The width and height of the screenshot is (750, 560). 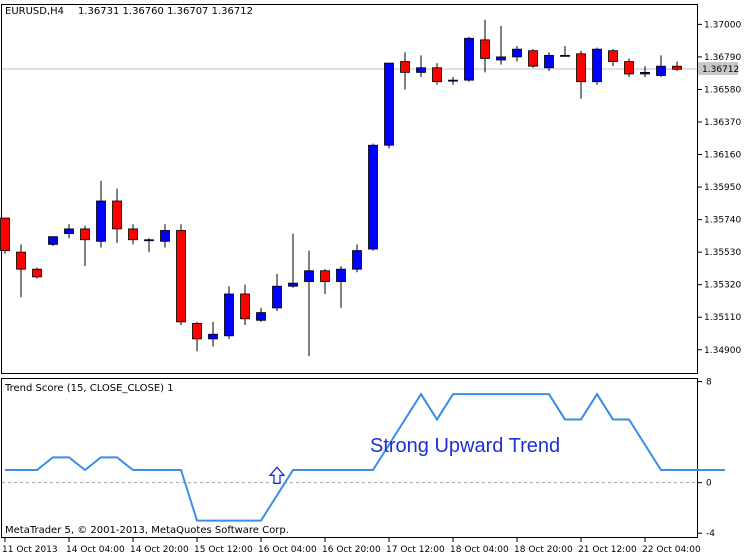 I want to click on time-tick-label: 17 Oct 12:00, so click(x=415, y=550).